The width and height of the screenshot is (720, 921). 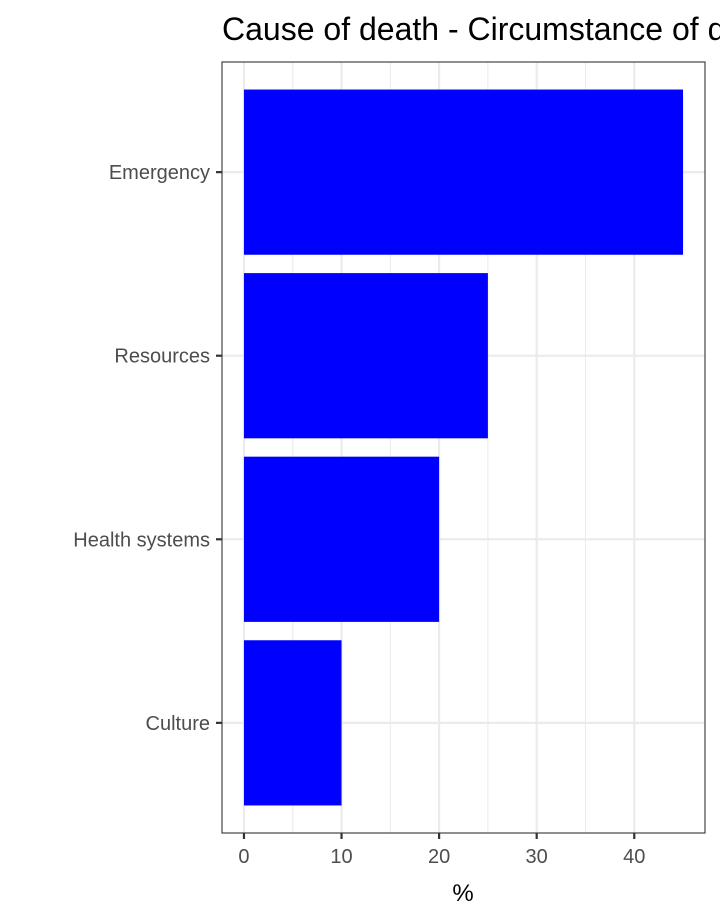 What do you see at coordinates (463, 172) in the screenshot?
I see `bar-emergency` at bounding box center [463, 172].